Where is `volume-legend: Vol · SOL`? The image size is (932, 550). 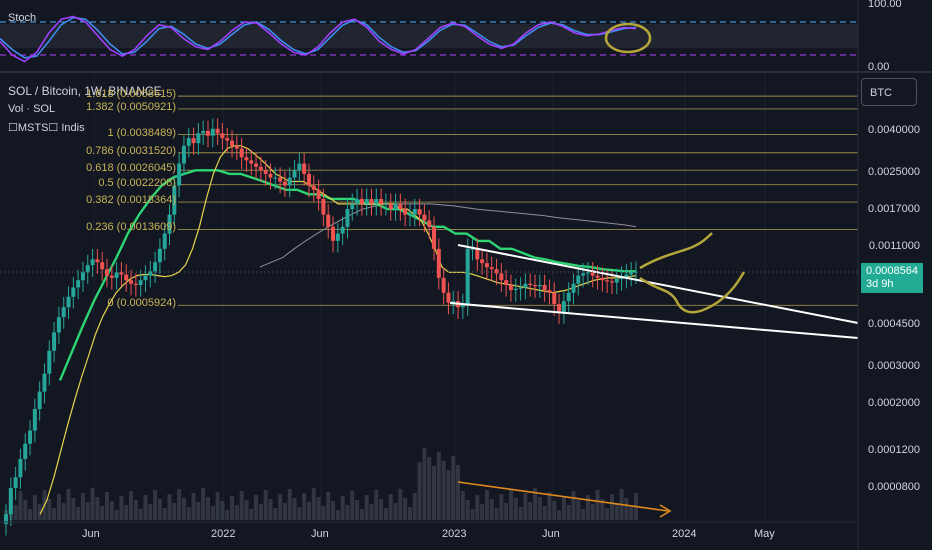
volume-legend: Vol · SOL is located at coordinates (32, 109).